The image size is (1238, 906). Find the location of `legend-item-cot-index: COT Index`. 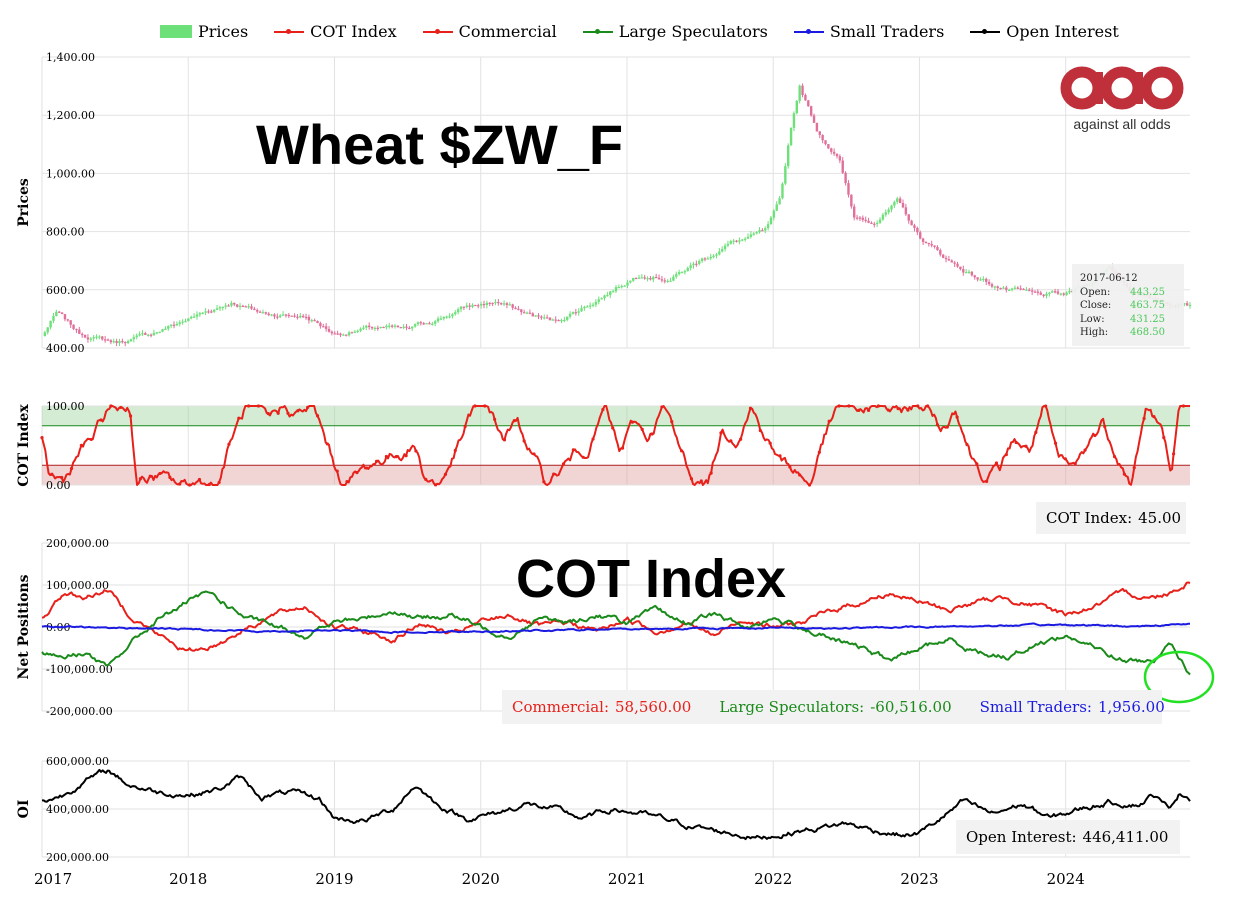

legend-item-cot-index: COT Index is located at coordinates (335, 31).